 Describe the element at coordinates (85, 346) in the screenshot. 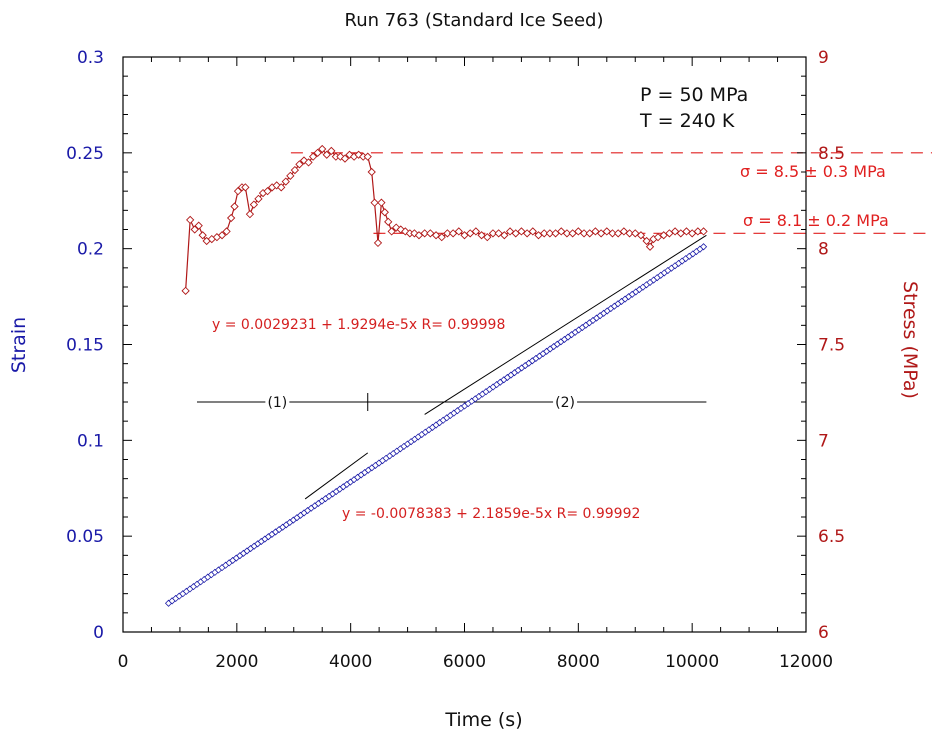

I see `left-tick-label: 0.15` at that location.